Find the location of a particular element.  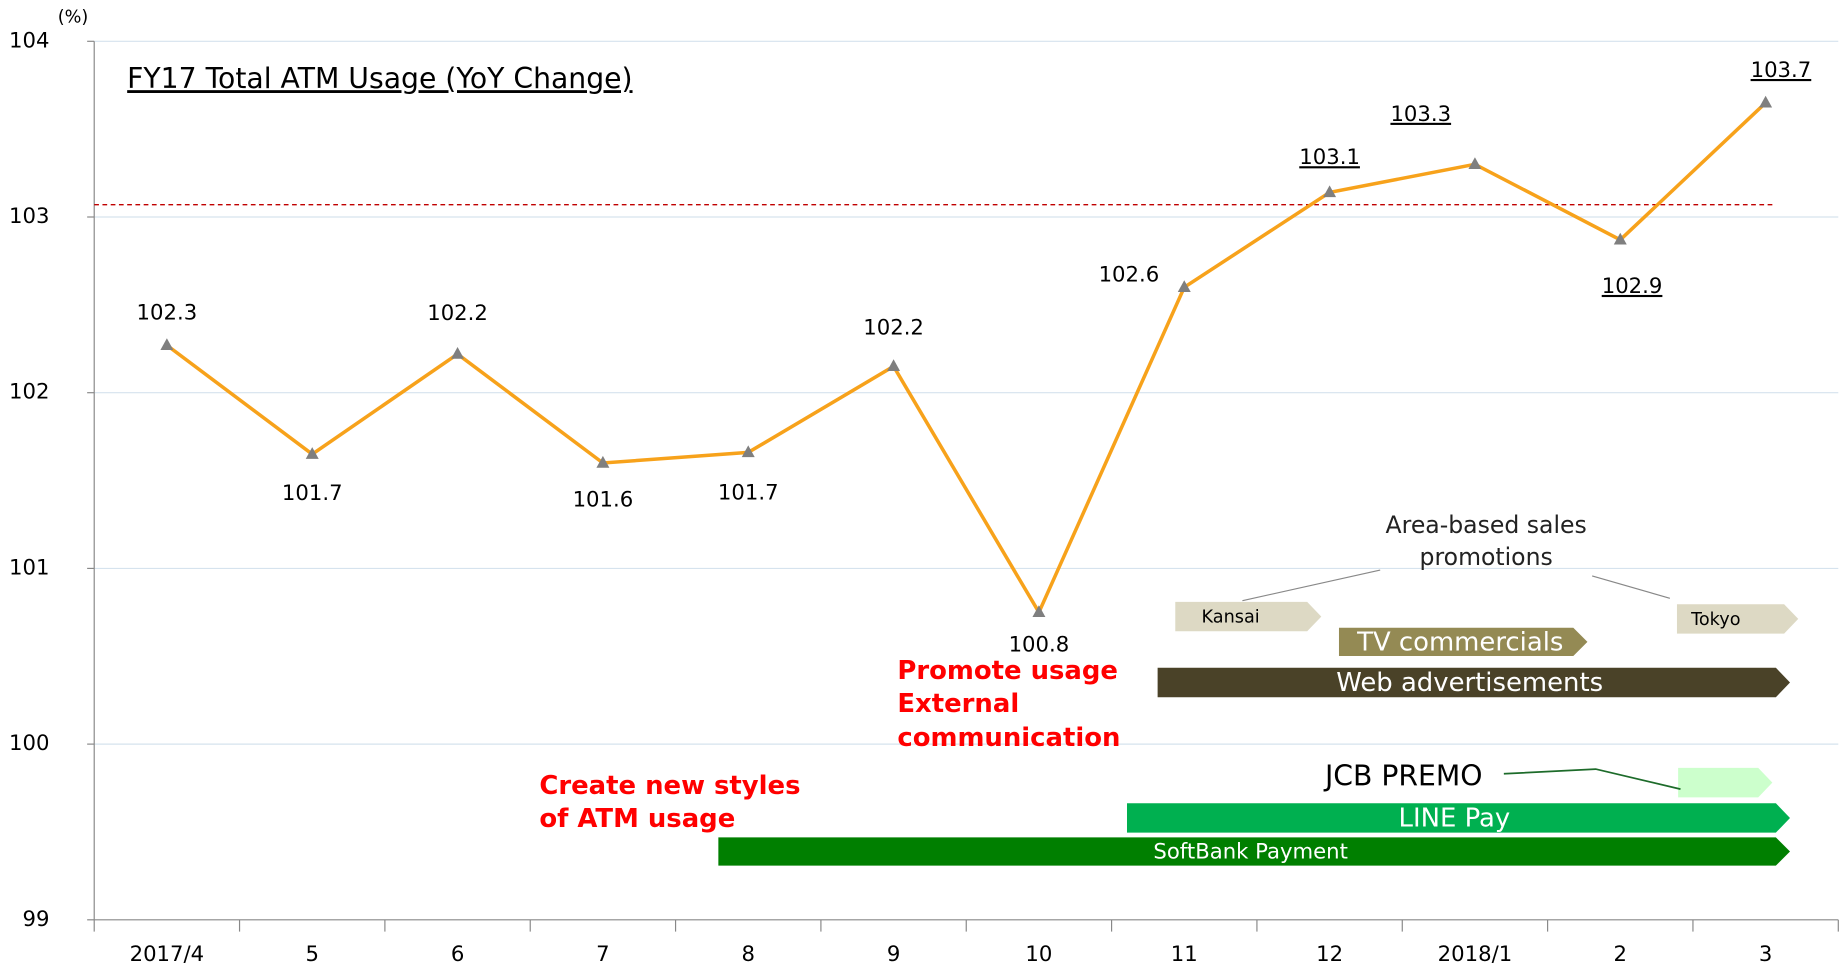

y-tick-label: 104 is located at coordinates (29, 39).